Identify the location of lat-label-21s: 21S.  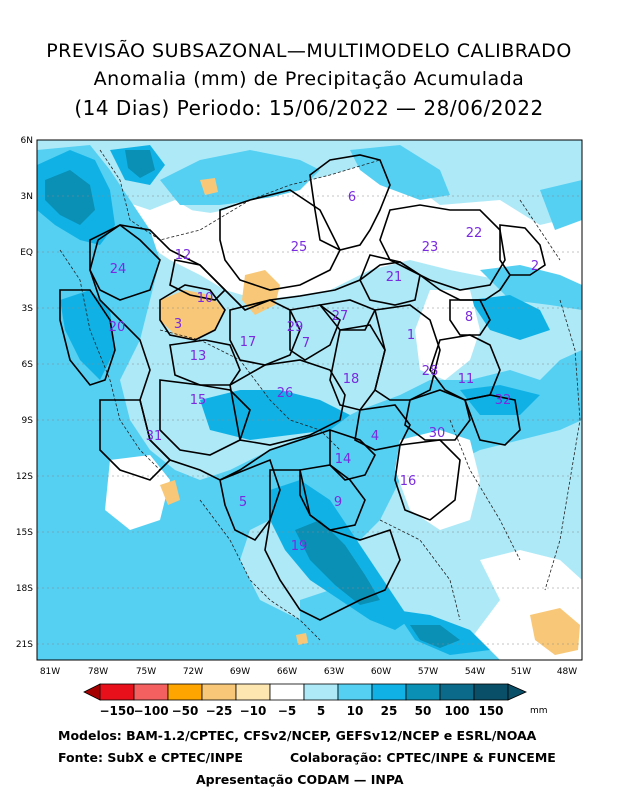
(24, 645).